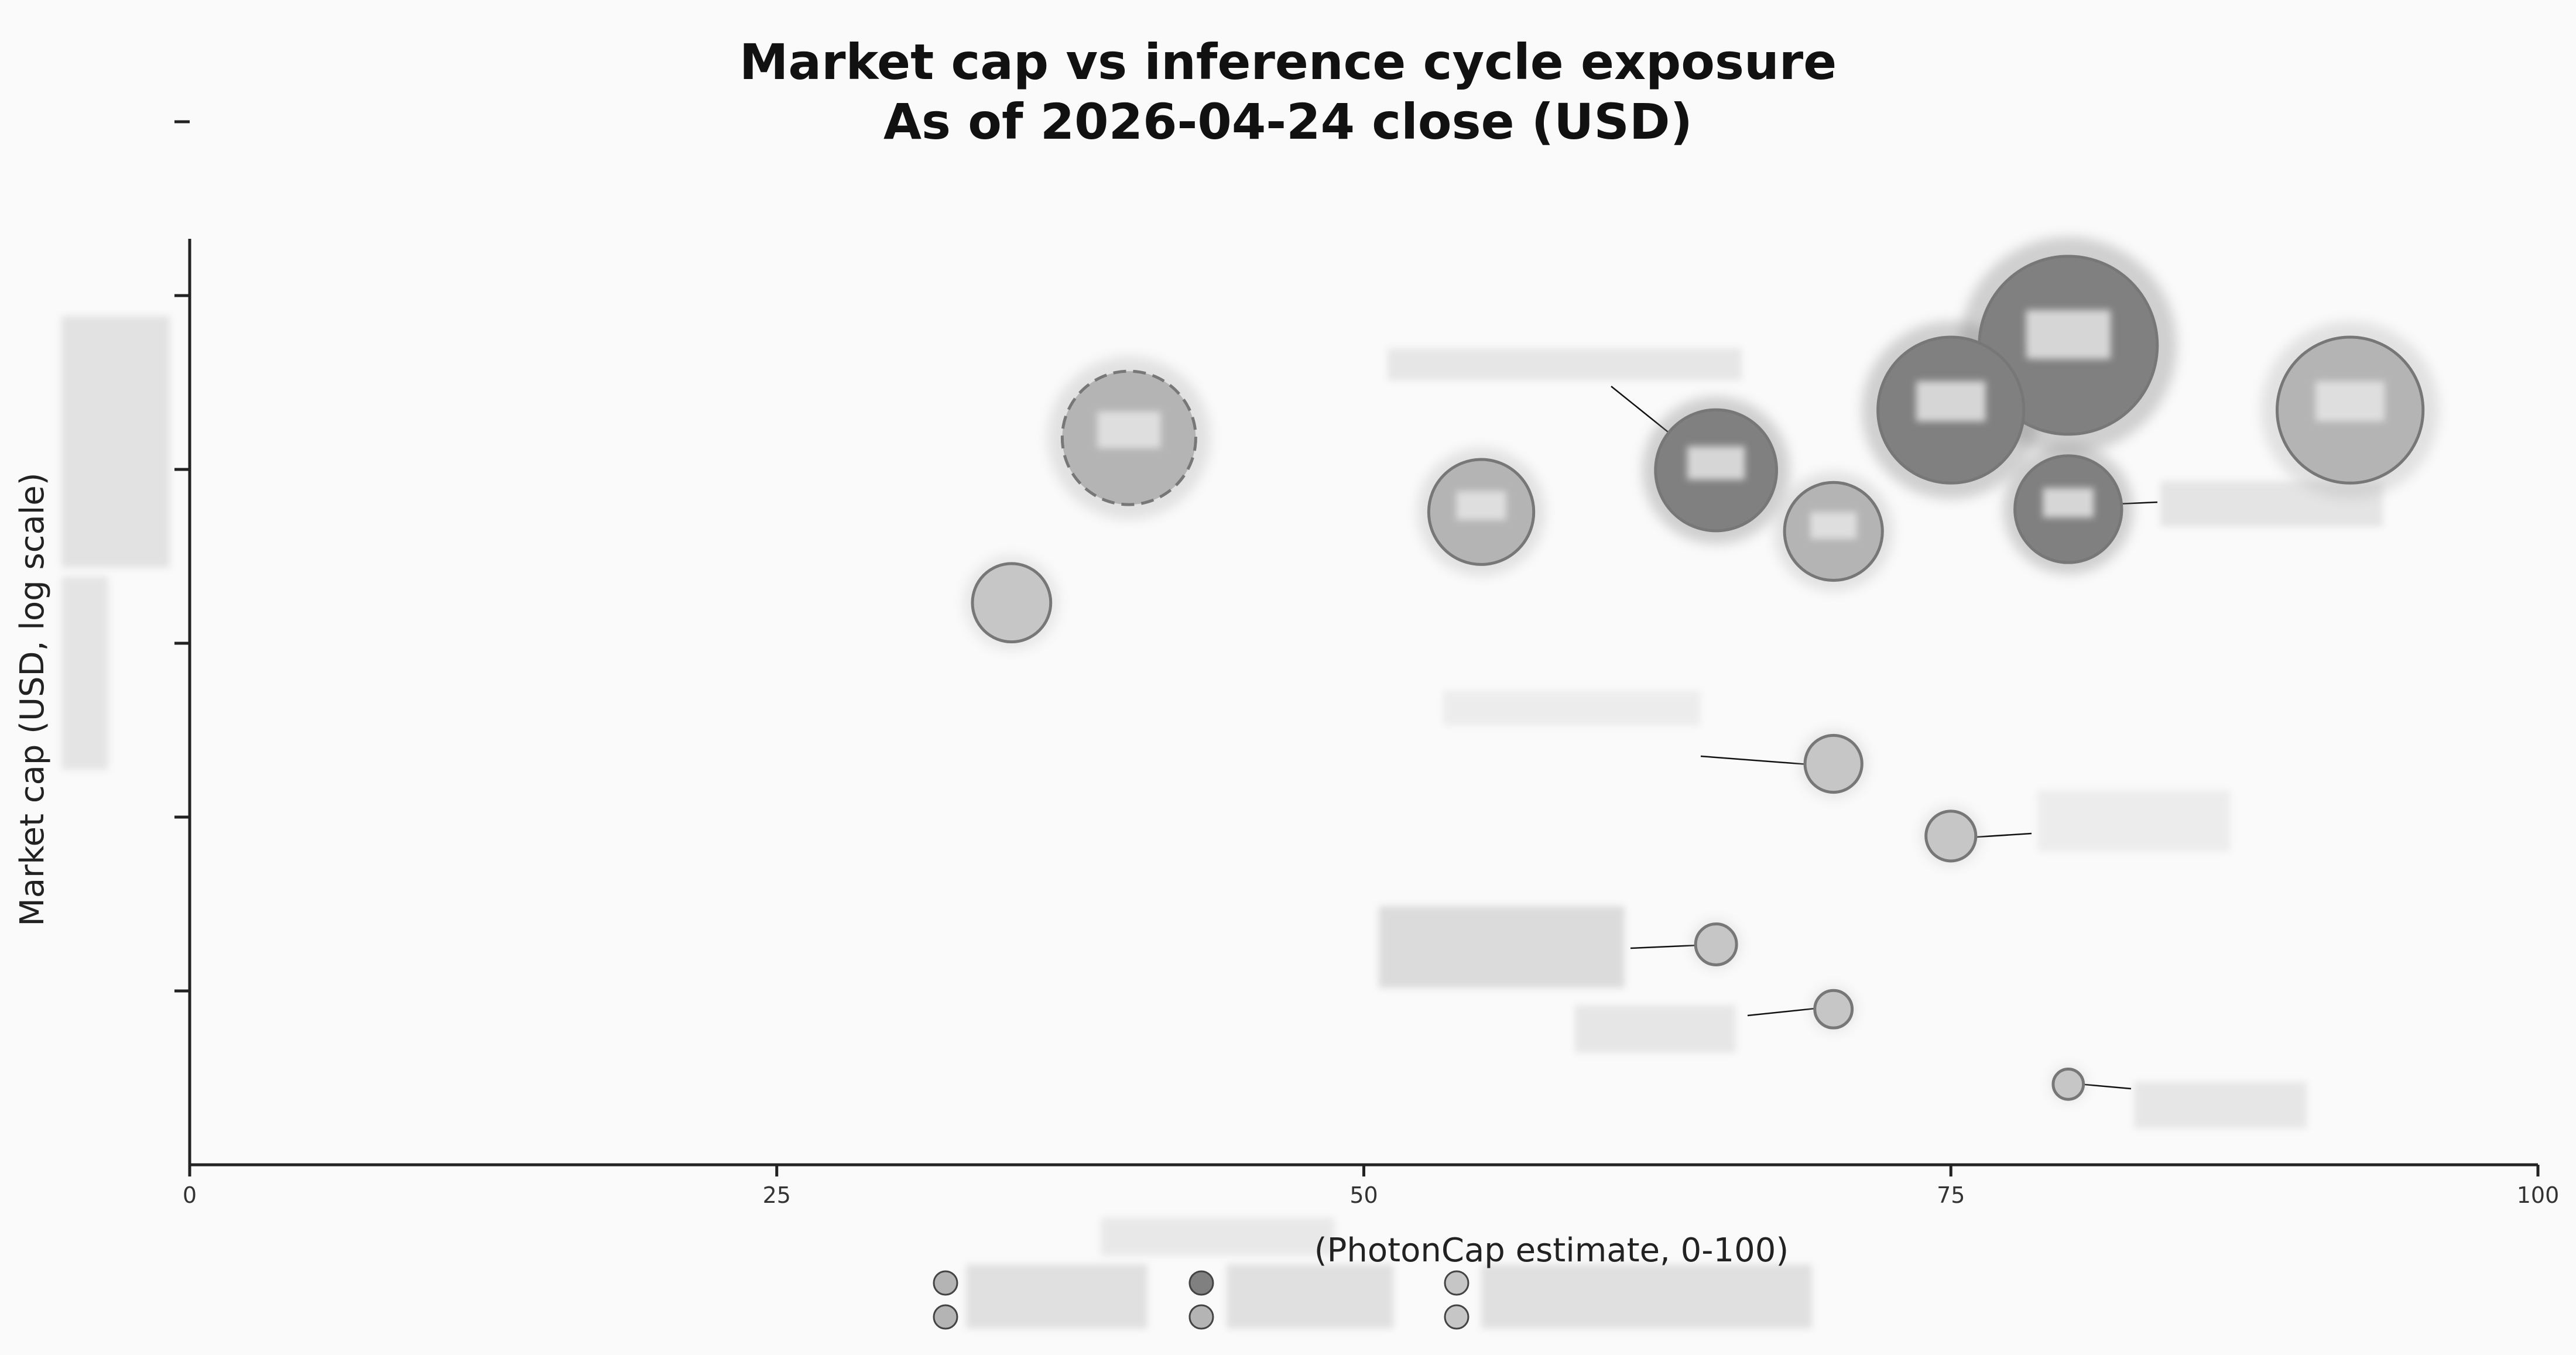  Describe the element at coordinates (190, 1195) in the screenshot. I see `x-tick-label: 0` at that location.